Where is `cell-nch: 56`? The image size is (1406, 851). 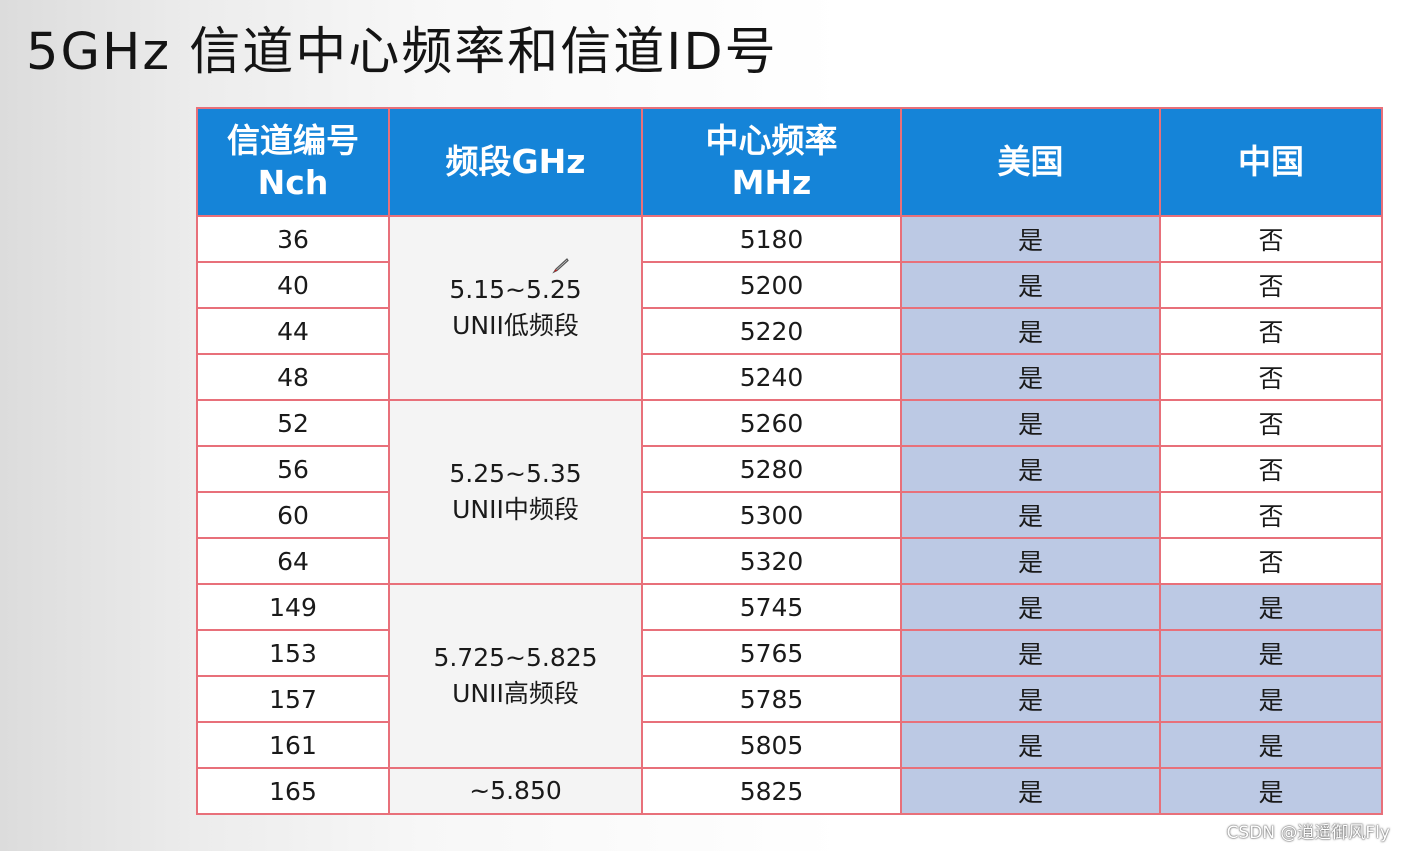 cell-nch: 56 is located at coordinates (293, 469).